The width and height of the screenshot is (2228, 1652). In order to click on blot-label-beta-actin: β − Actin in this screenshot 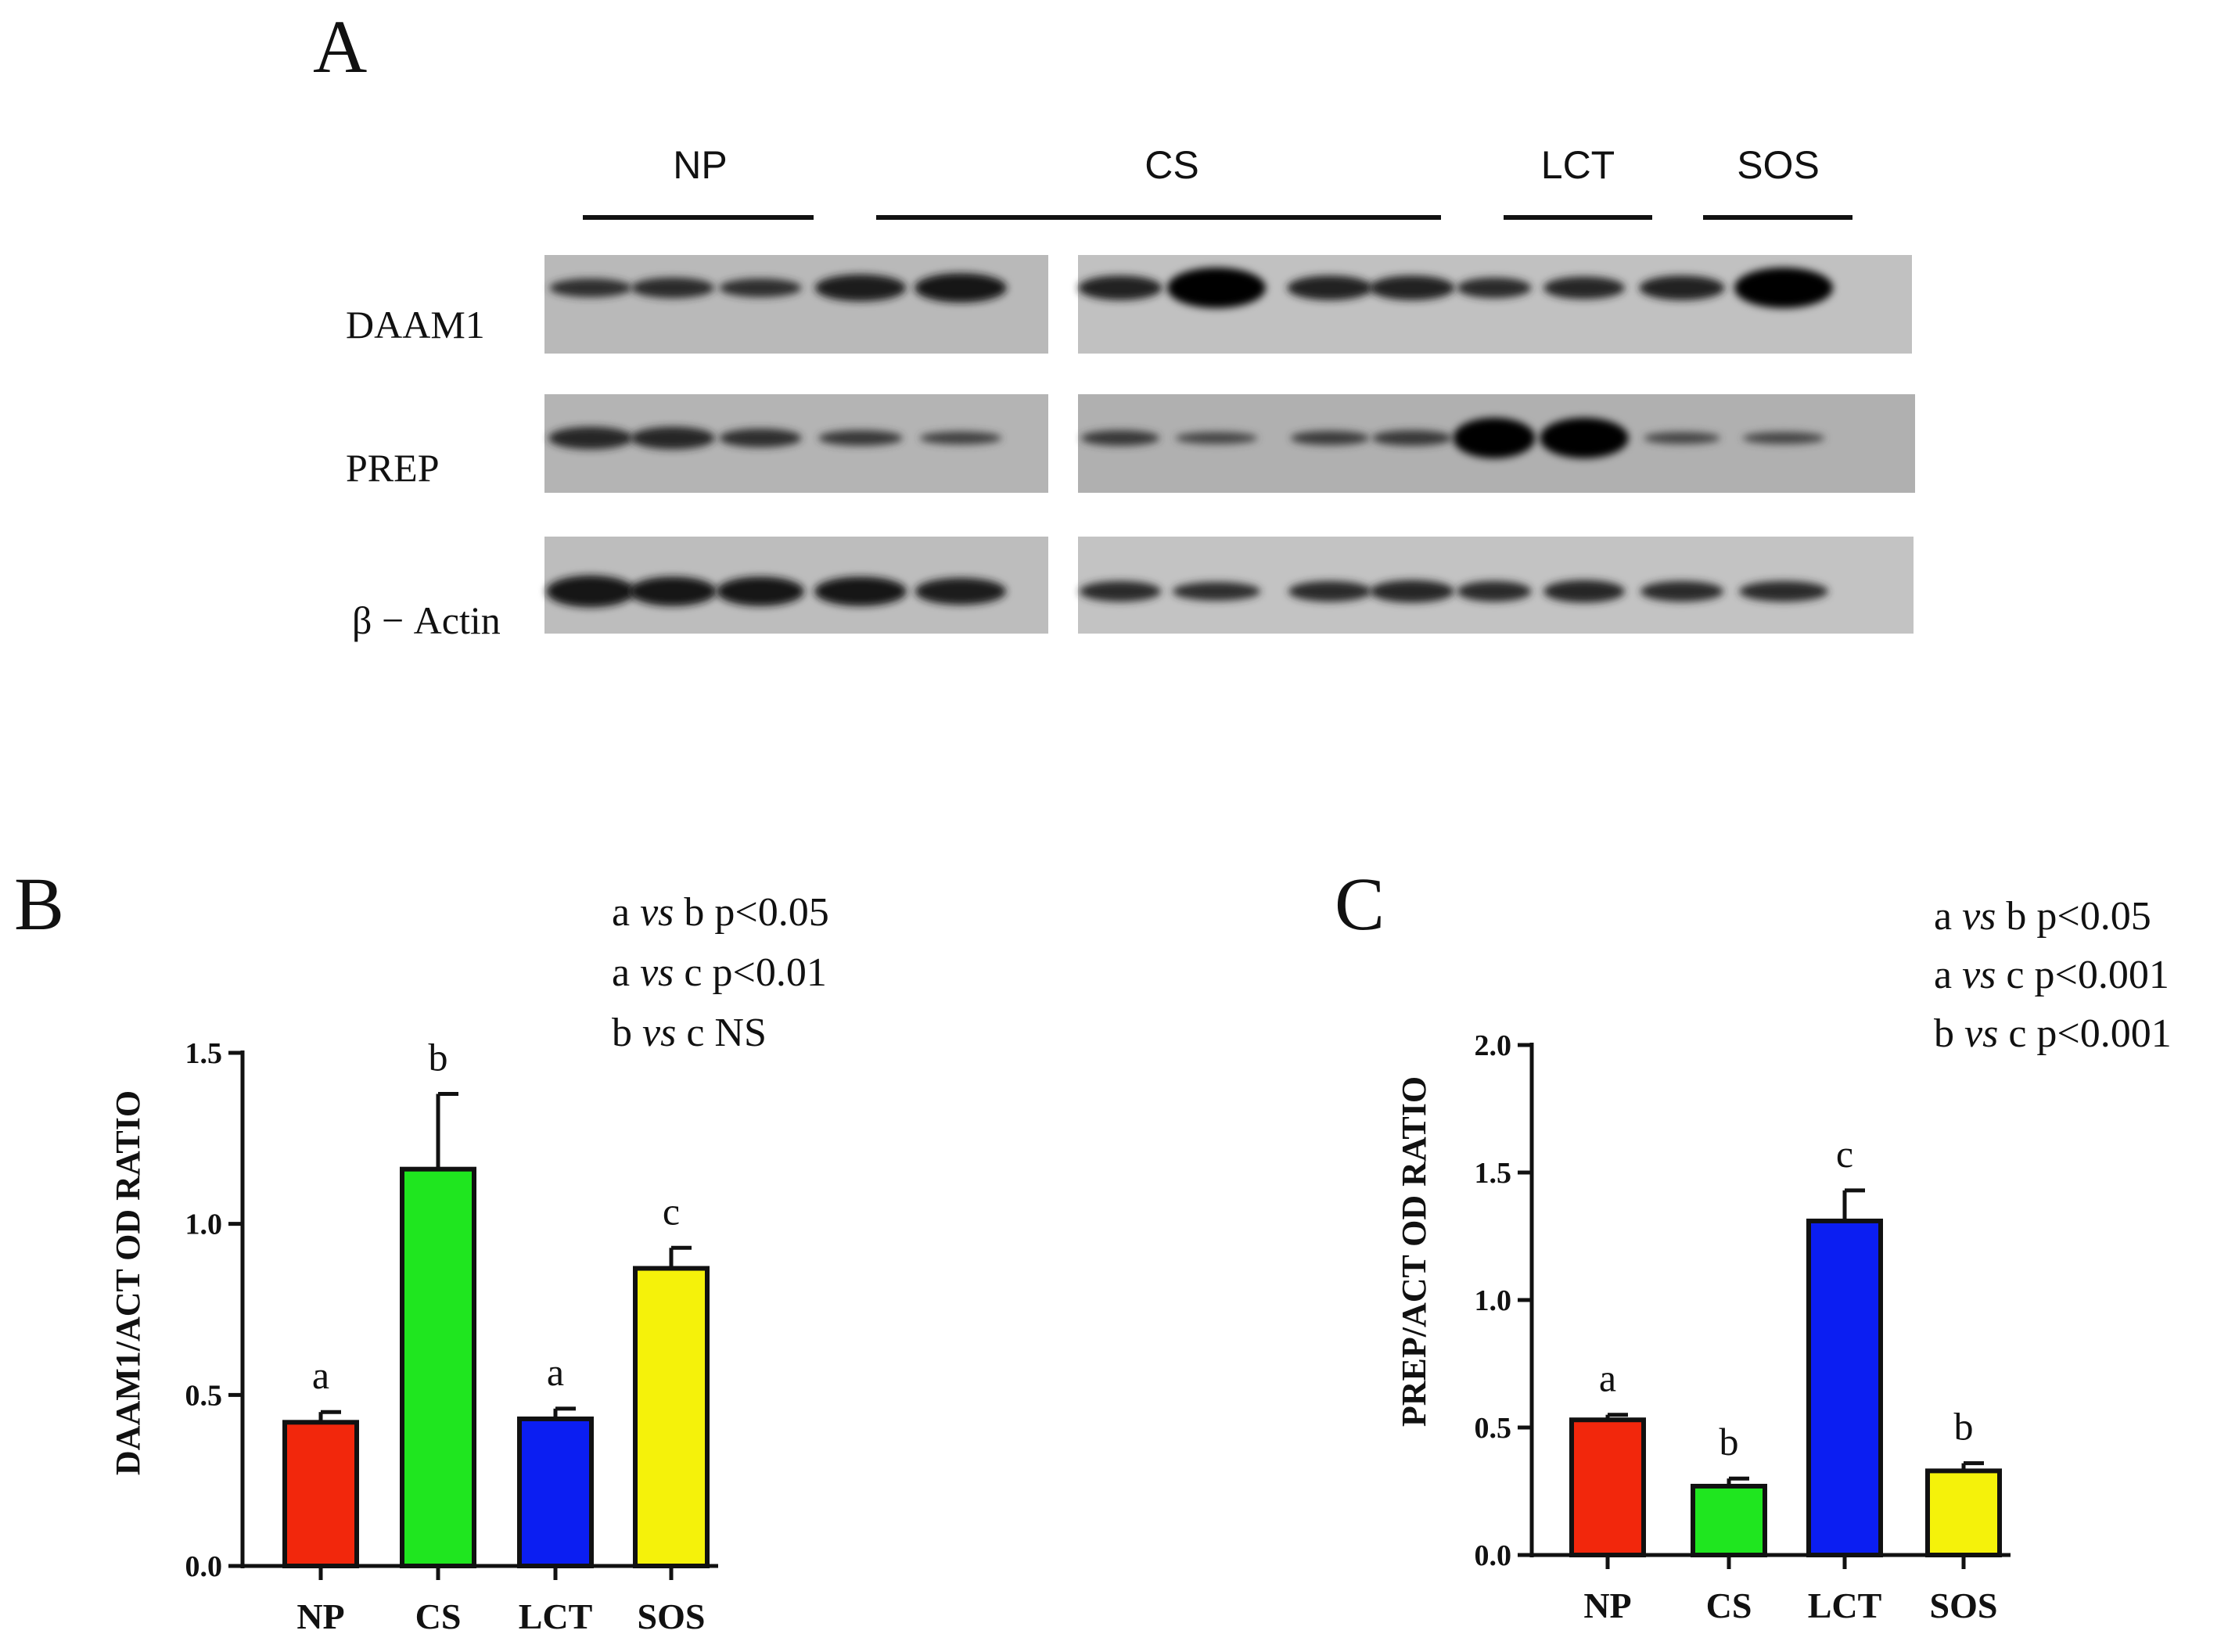, I will do `click(427, 620)`.